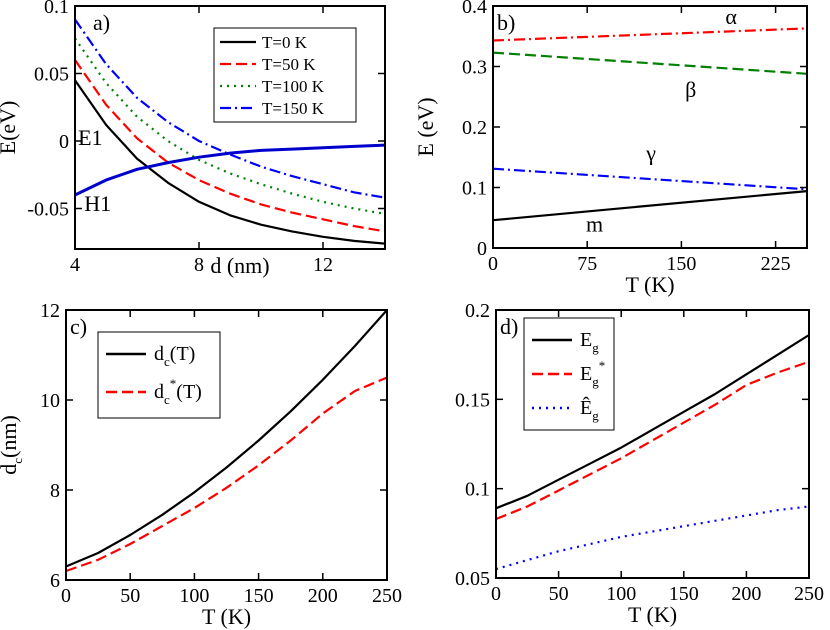 The image size is (830, 630). I want to click on series-line-t-150-k, so click(230, 108).